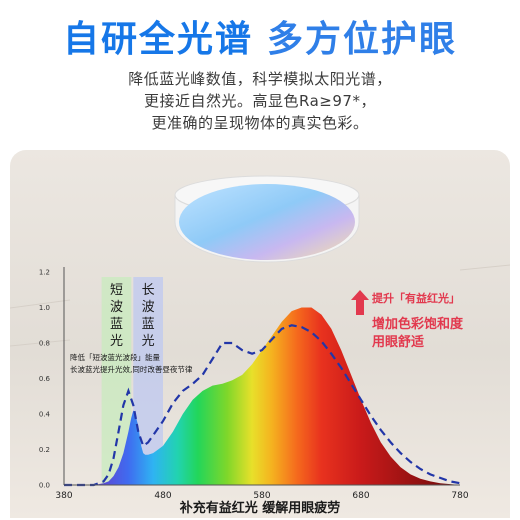  What do you see at coordinates (360, 302) in the screenshot?
I see `up-arrow-icon` at bounding box center [360, 302].